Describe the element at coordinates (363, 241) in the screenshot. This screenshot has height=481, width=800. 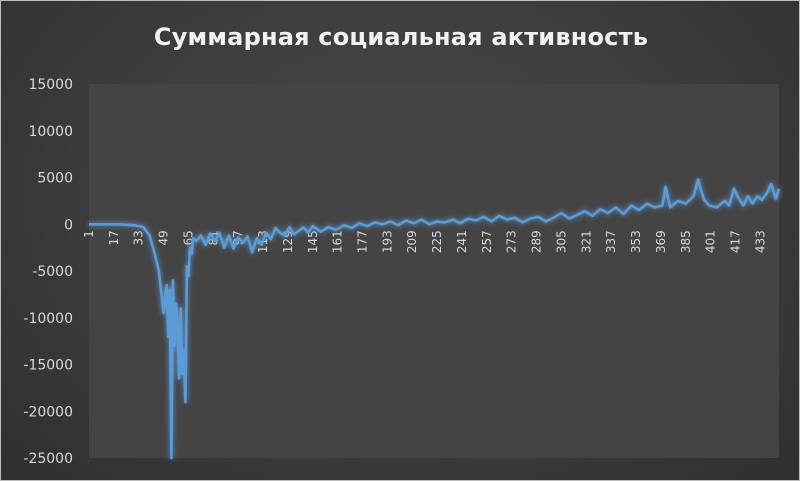
I see `x-tick-label: 177` at that location.